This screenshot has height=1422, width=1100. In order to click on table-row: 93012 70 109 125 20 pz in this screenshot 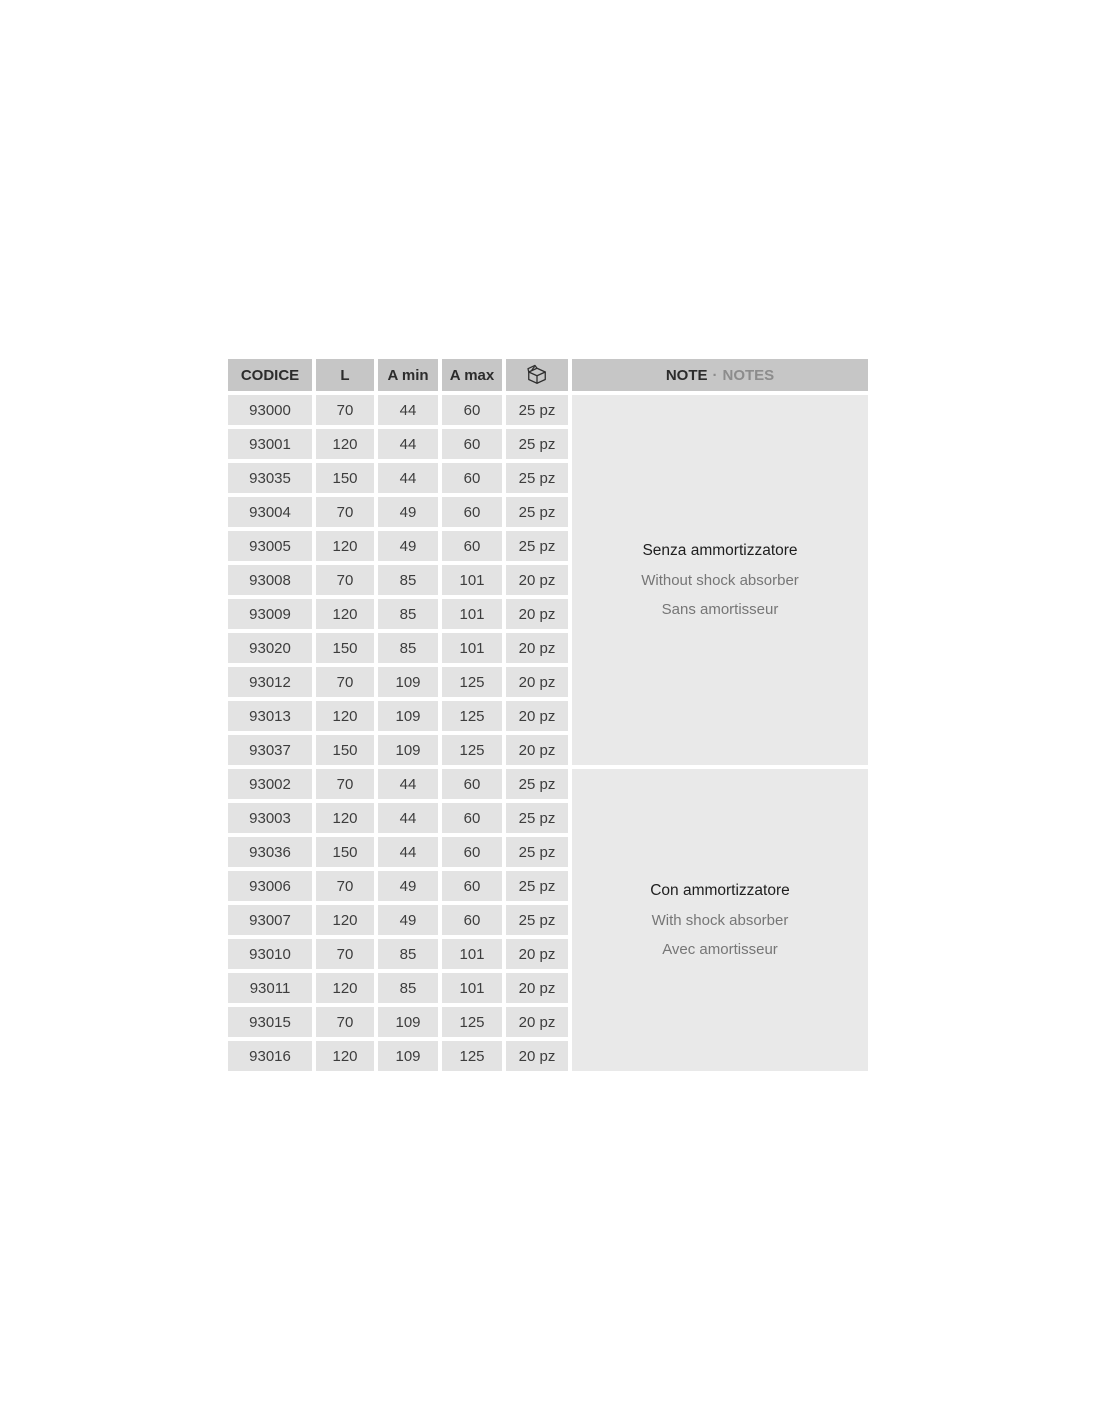, I will do `click(398, 682)`.